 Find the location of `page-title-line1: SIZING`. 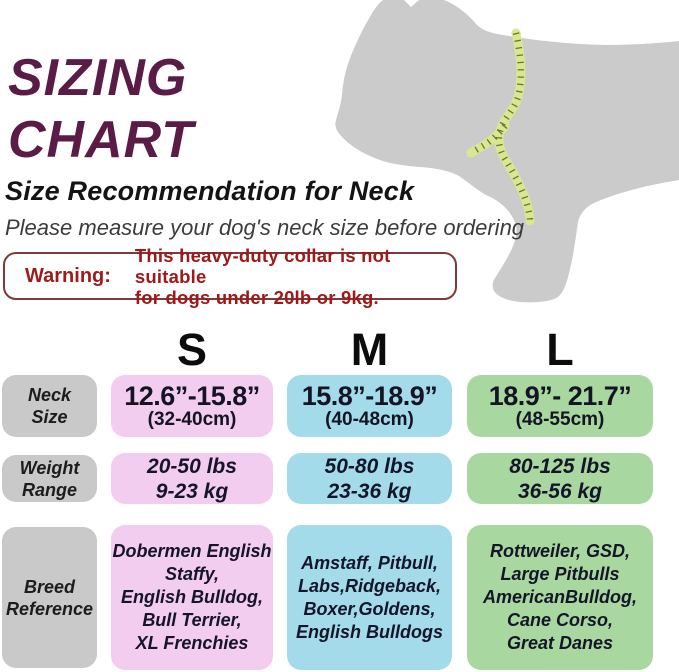

page-title-line1: SIZING is located at coordinates (98, 78).